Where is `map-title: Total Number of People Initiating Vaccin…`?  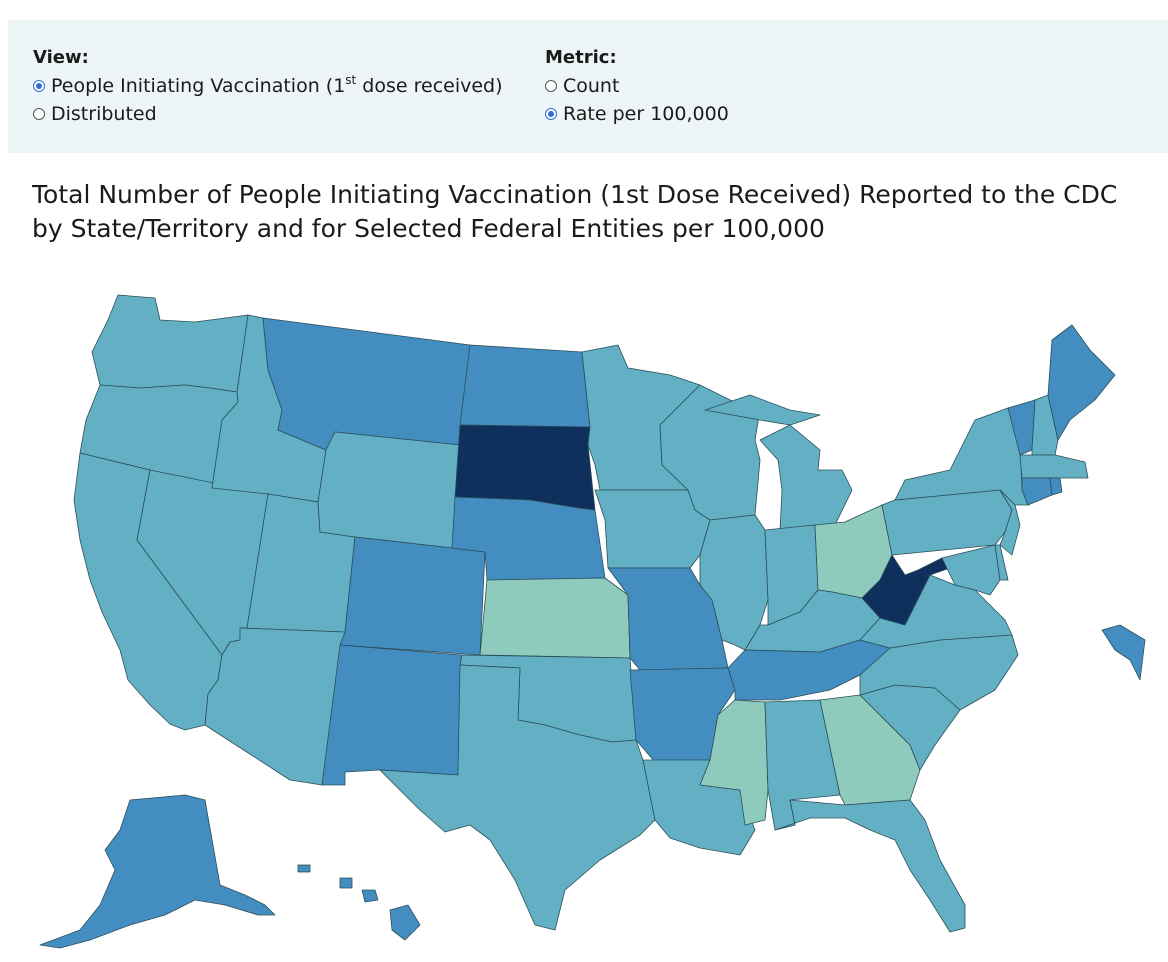
map-title: Total Number of People Initiating Vaccin… is located at coordinates (575, 211).